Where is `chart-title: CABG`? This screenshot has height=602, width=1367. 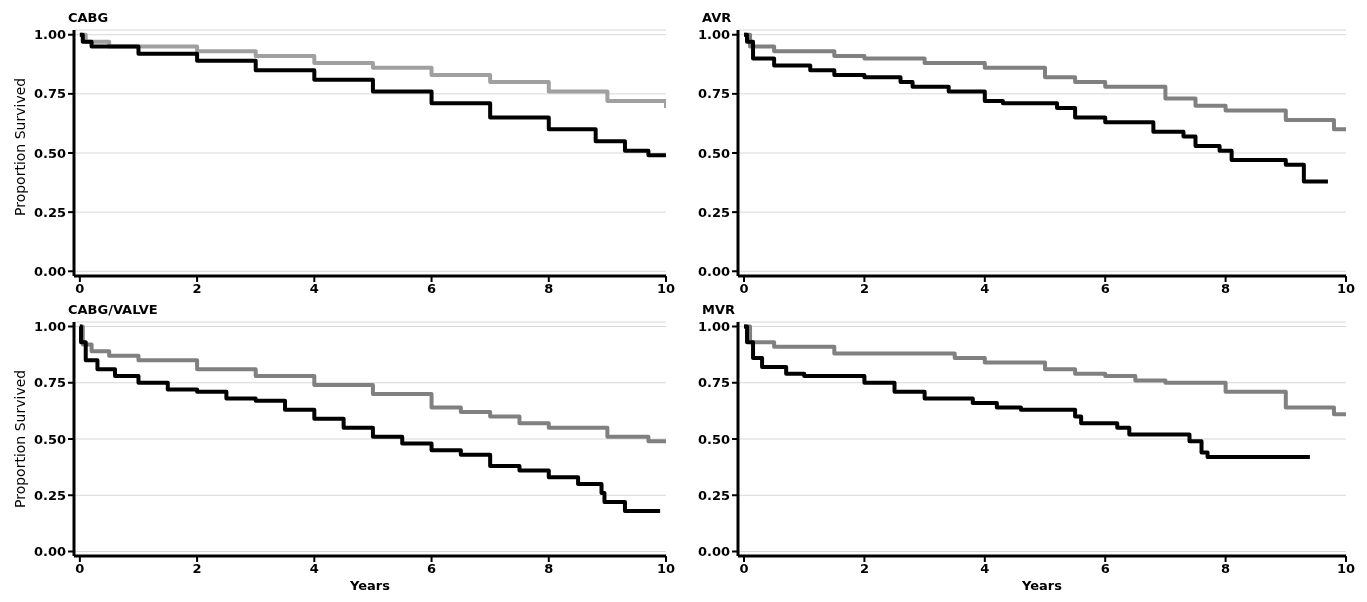
chart-title: CABG is located at coordinates (88, 17).